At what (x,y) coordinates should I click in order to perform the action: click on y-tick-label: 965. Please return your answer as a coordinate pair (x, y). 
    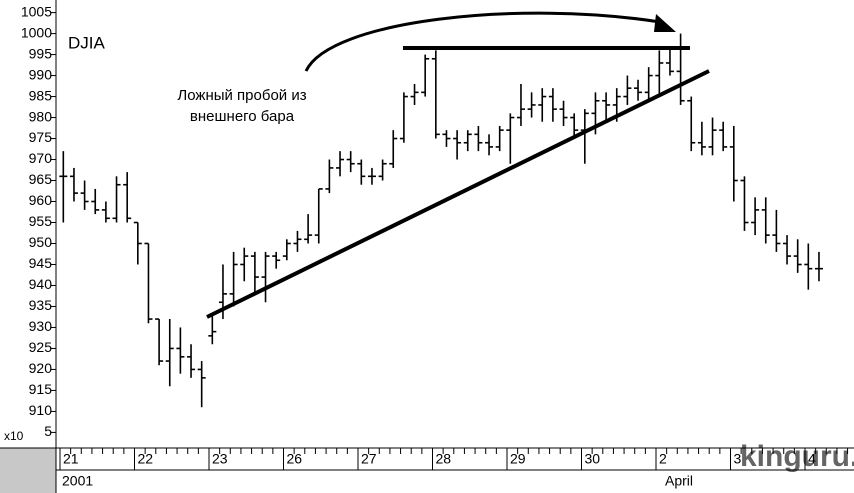
    Looking at the image, I should click on (41, 179).